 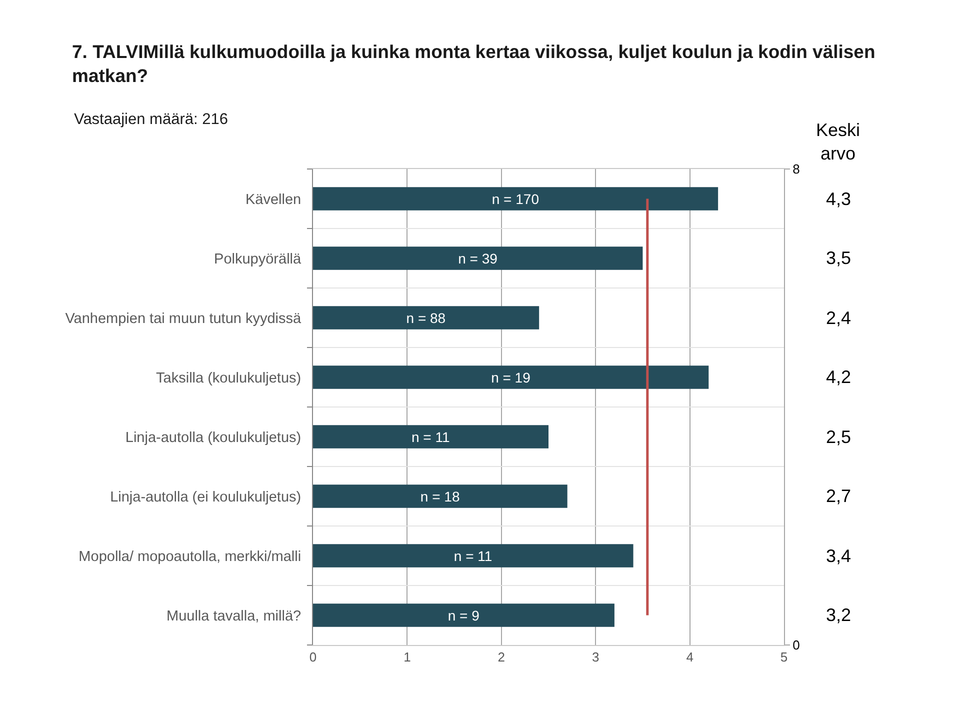 I want to click on y-tick-label: Polkupyörällä, so click(x=258, y=259).